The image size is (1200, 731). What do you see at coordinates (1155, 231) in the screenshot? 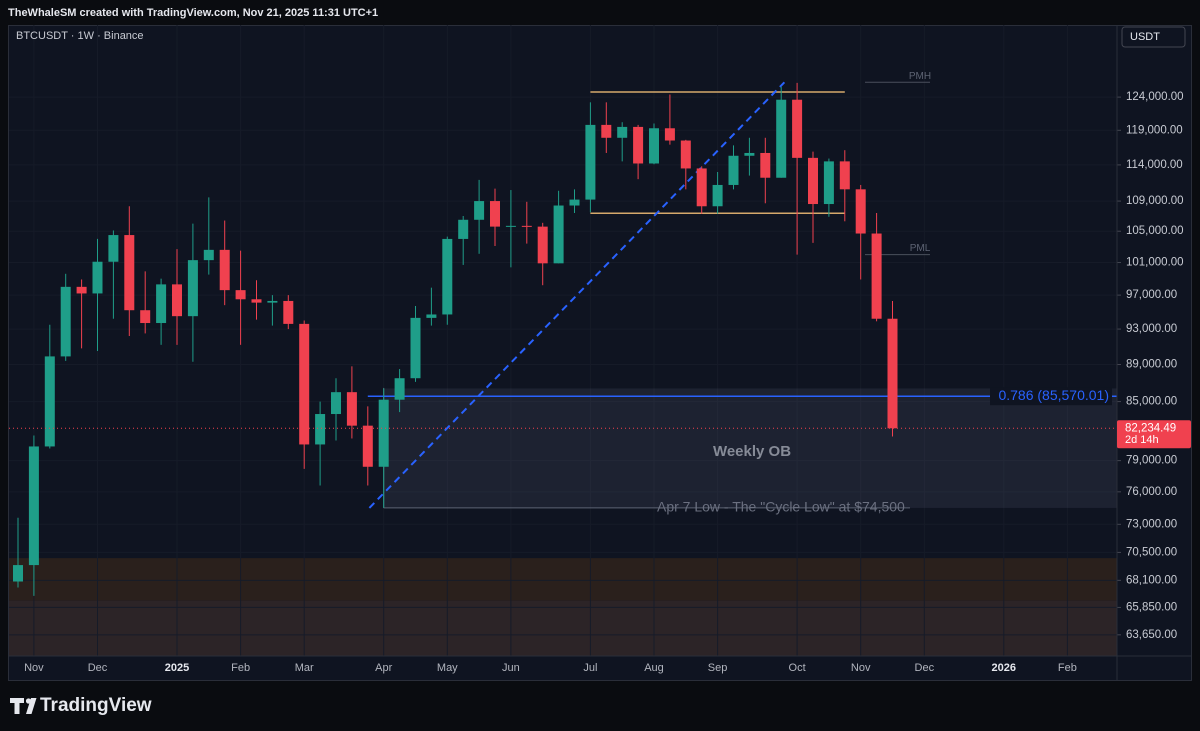
I see `y-tick-label: 105,000.00` at bounding box center [1155, 231].